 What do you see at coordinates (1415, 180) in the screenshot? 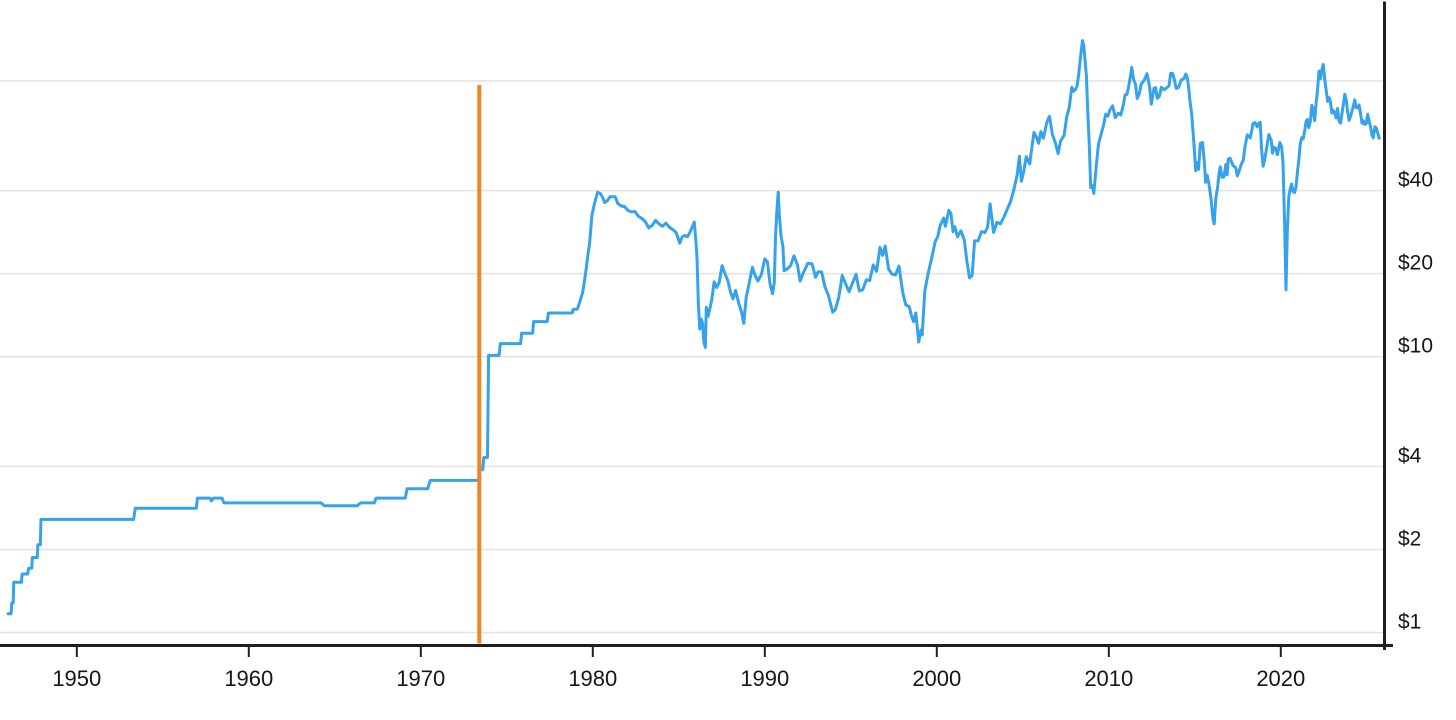
I see `y-tick-label: $40` at bounding box center [1415, 180].